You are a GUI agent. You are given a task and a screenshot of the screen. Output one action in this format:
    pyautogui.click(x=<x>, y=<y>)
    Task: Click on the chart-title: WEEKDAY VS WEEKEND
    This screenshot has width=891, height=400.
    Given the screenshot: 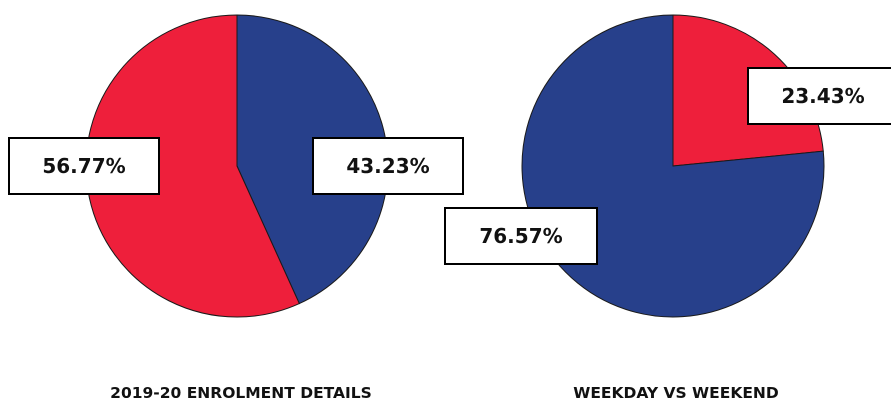 What is the action you would take?
    pyautogui.click(x=676, y=392)
    